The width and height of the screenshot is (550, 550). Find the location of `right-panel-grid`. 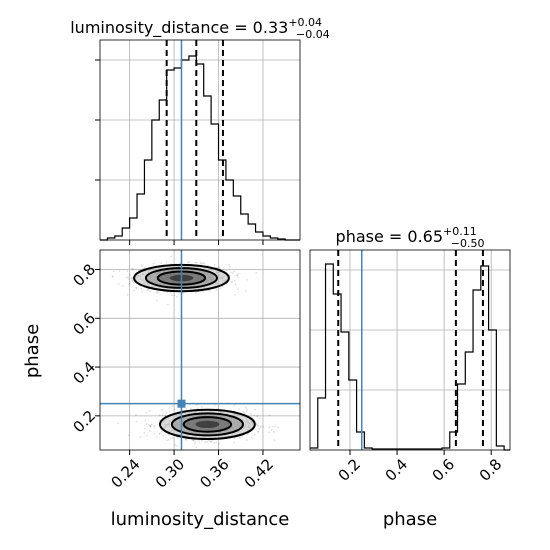

right-panel-grid is located at coordinates (410, 350).